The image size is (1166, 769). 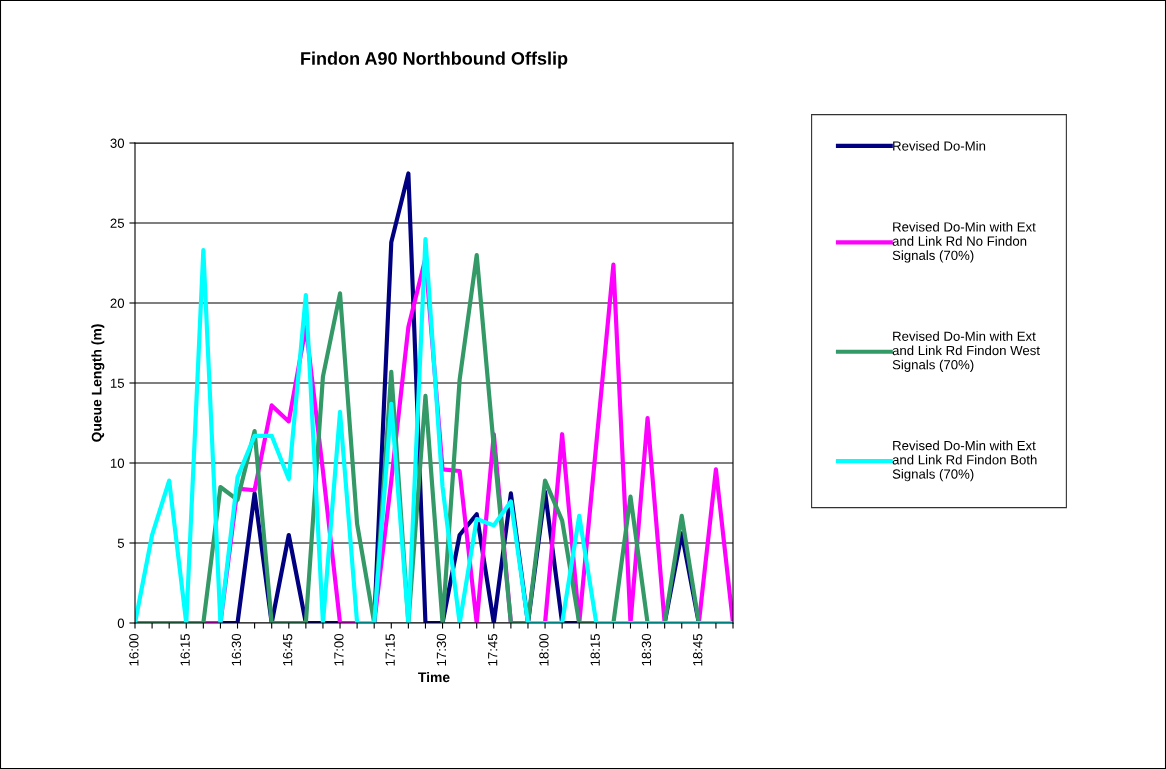 I want to click on x-axis-title: Time, so click(x=434, y=677).